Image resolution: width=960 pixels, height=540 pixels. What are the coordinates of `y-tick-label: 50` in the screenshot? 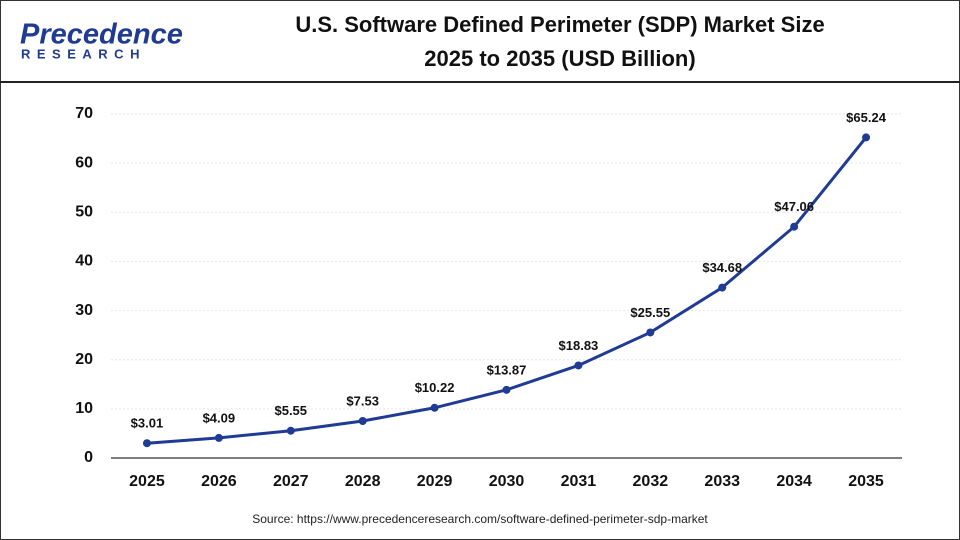 It's located at (84, 212).